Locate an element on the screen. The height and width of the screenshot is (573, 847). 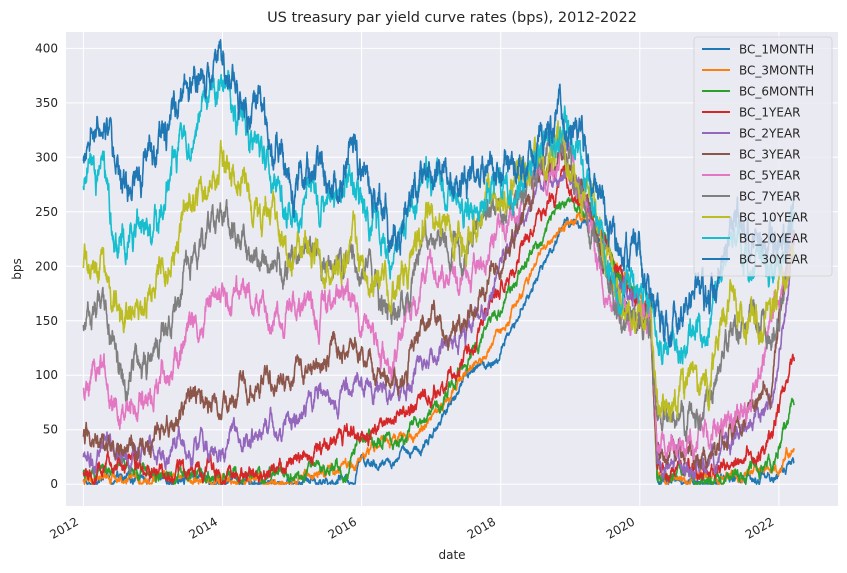
legend-label: BC_5YEAR is located at coordinates (770, 176).